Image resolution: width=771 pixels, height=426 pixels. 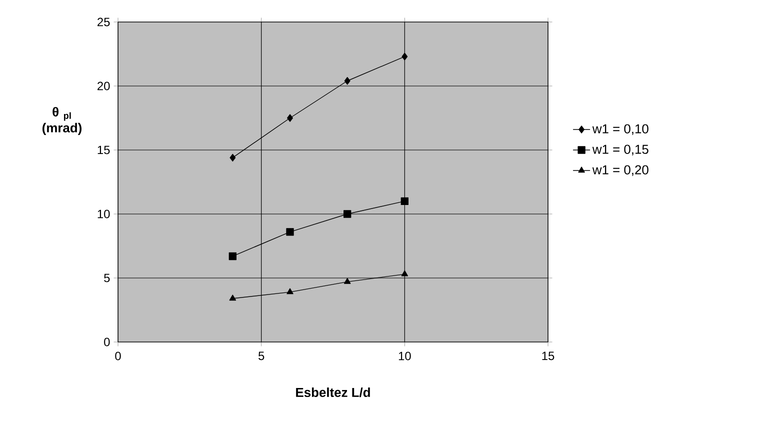 I want to click on y-axis-title: θ $_{pl}$ (mrad), so click(x=62, y=120).